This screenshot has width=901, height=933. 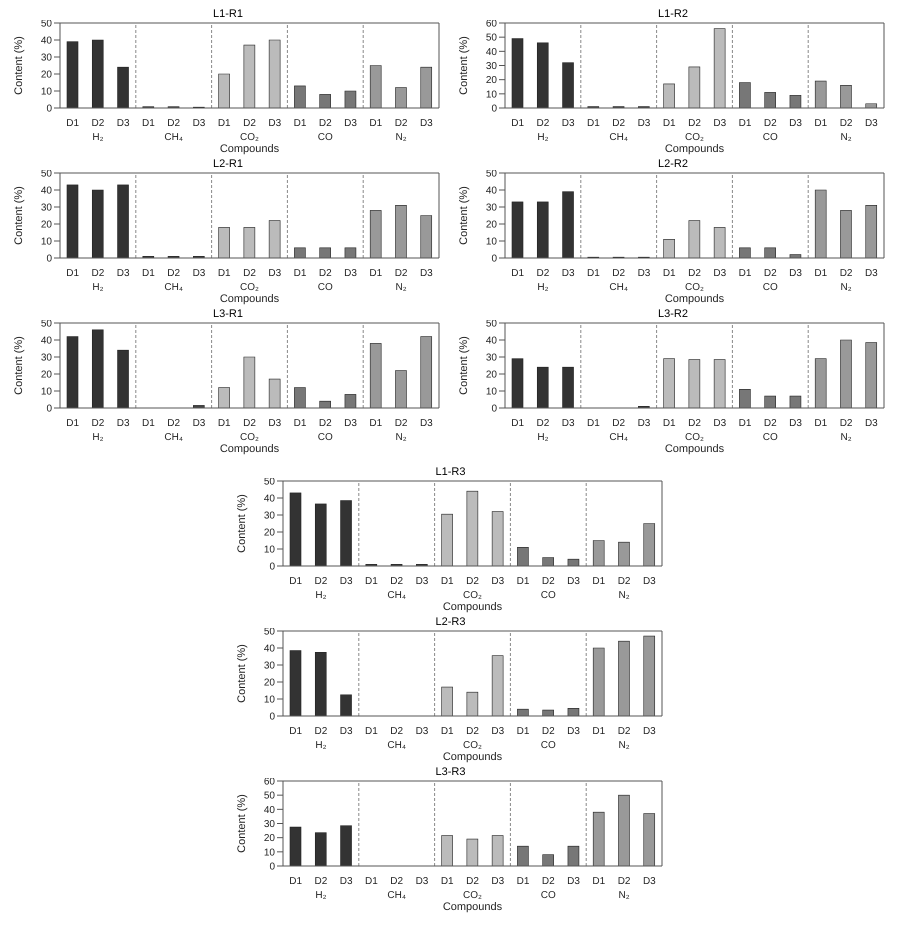 What do you see at coordinates (250, 149) in the screenshot?
I see `x-axis-title: Compounds` at bounding box center [250, 149].